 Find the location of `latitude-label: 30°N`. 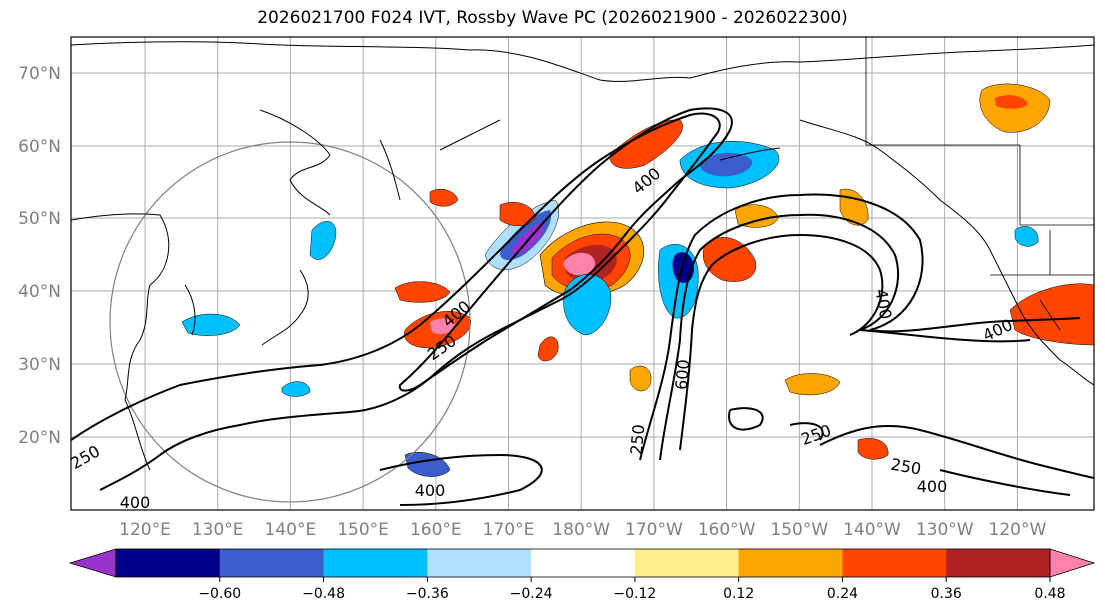

latitude-label: 30°N is located at coordinates (39, 365).